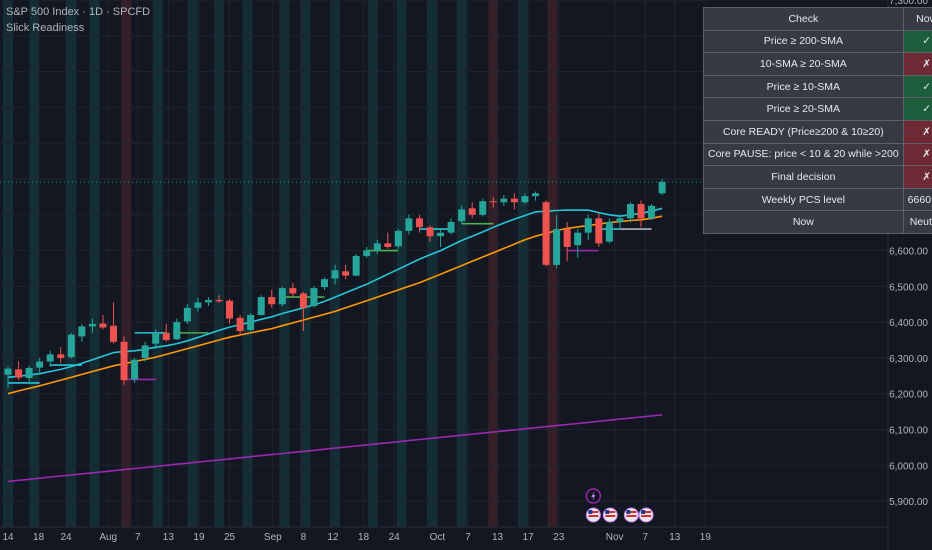 The image size is (932, 550). What do you see at coordinates (908, 3) in the screenshot?
I see `price-axis-label: 7,300.00` at bounding box center [908, 3].